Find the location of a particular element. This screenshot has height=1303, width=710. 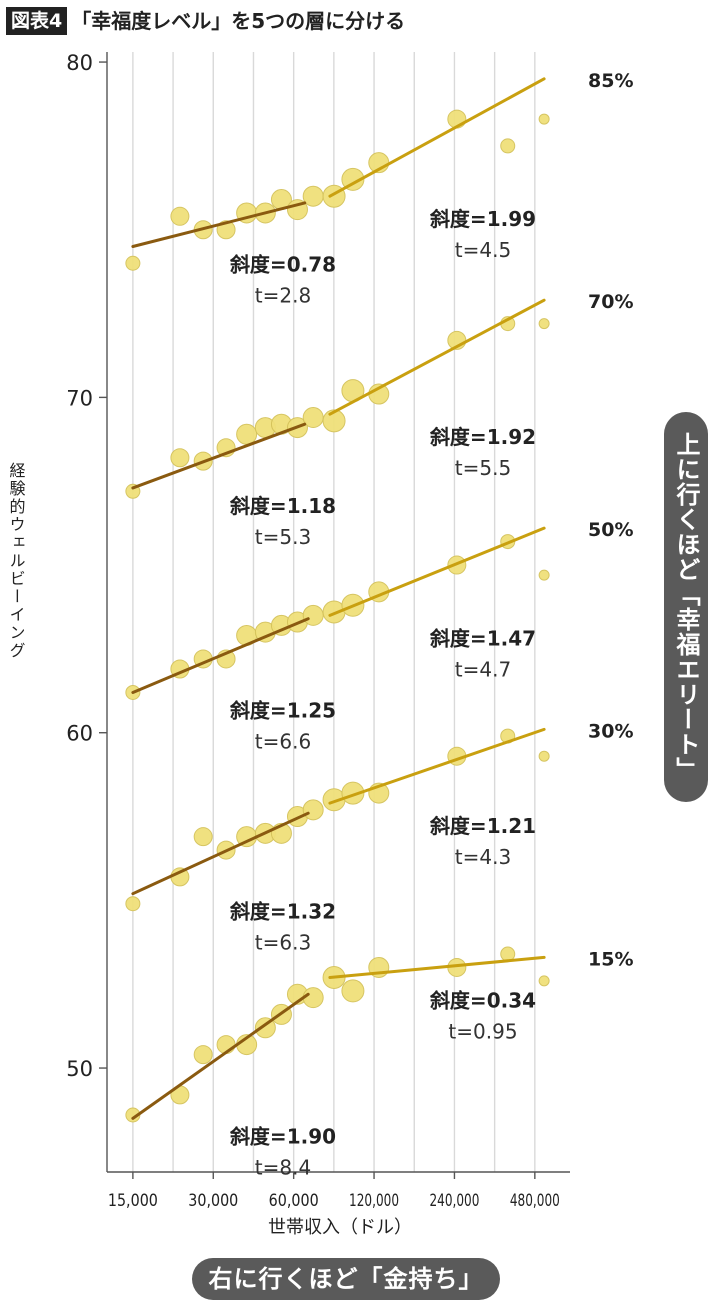

low-t-label: t=8.4 is located at coordinates (283, 1167).